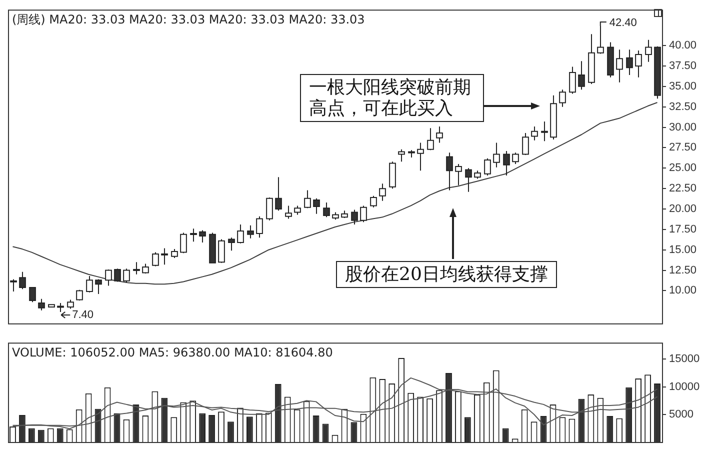  I want to click on annotation: 7.40, so click(83, 314).